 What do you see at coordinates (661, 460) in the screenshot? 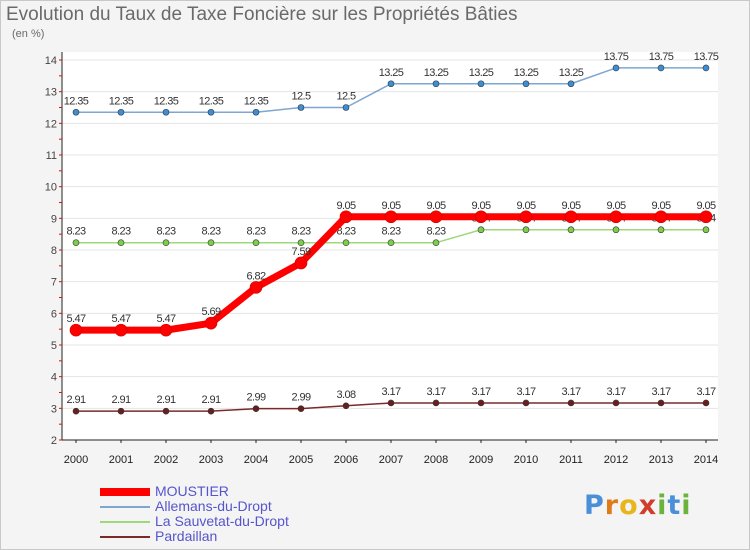
I see `x-tick-label: 2013` at bounding box center [661, 460].